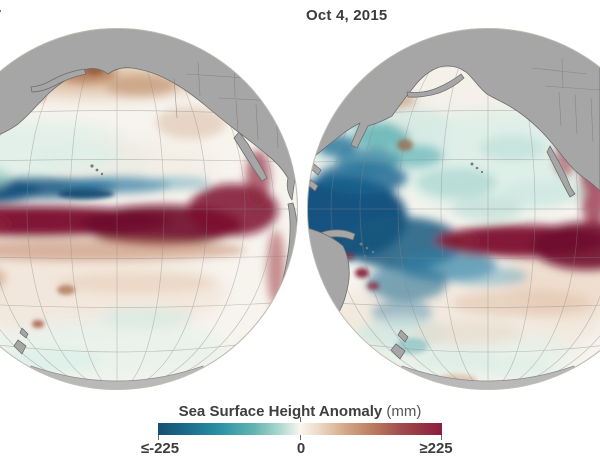 The height and width of the screenshot is (461, 600). I want to click on legend-tick-zero, so click(300, 437).